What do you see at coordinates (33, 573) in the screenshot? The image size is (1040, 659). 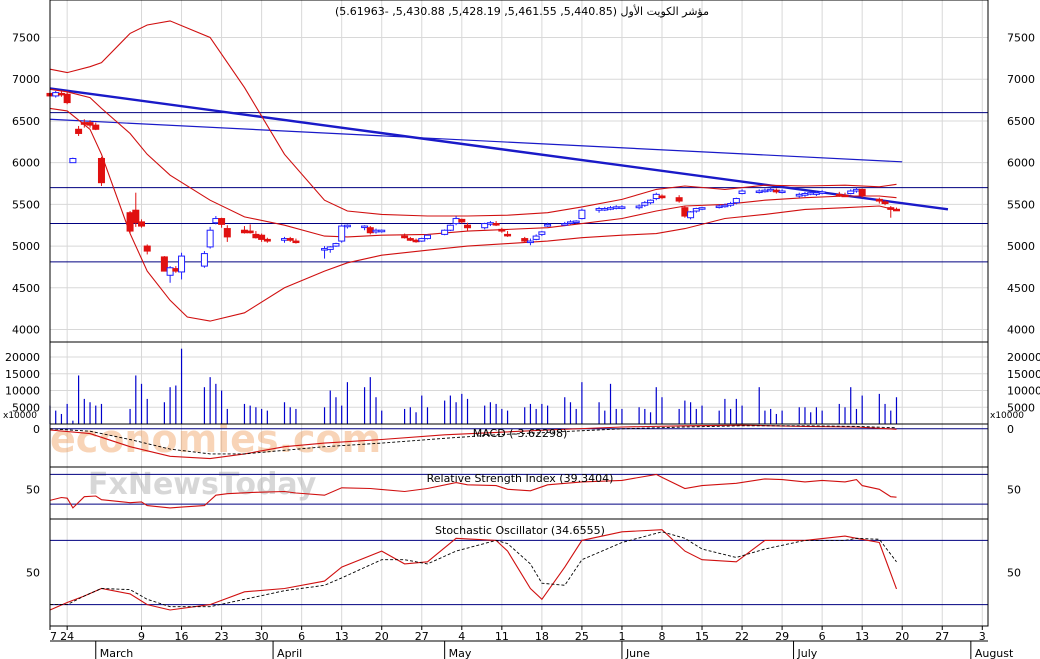 I see `stochastic-ytick-left-0: 50` at bounding box center [33, 573].